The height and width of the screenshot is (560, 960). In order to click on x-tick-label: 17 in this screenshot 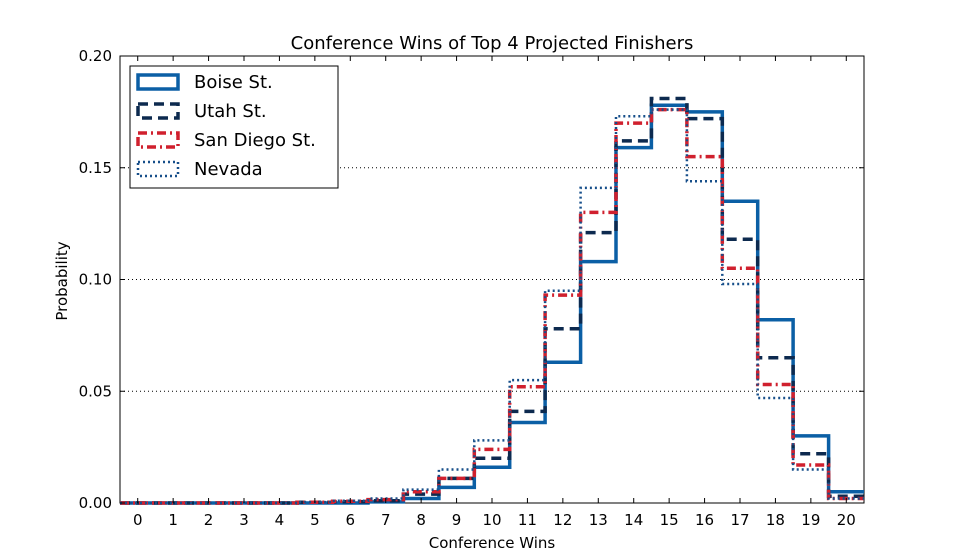, I will do `click(739, 520)`.